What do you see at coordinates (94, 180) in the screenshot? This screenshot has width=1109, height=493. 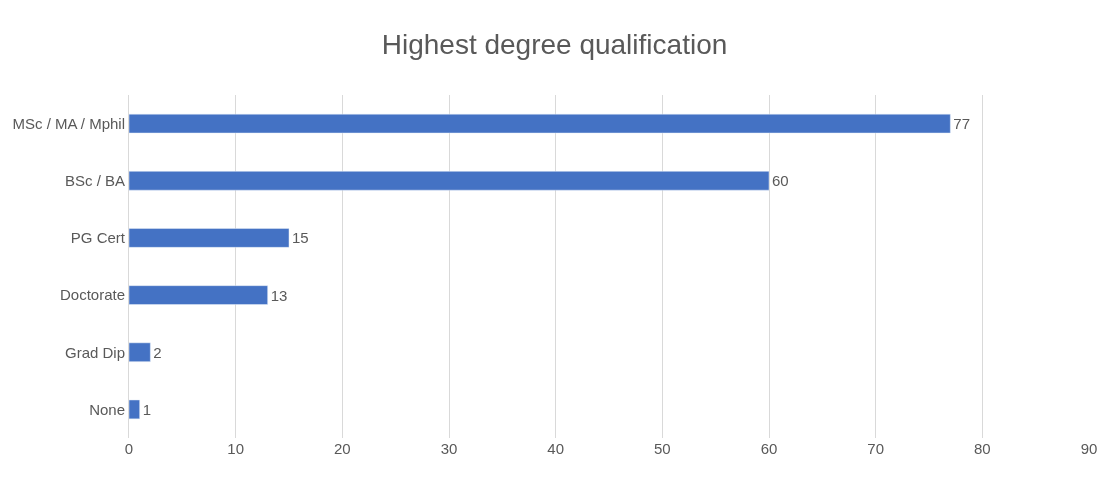 I see `y-tick-label: BSc / BA` at bounding box center [94, 180].